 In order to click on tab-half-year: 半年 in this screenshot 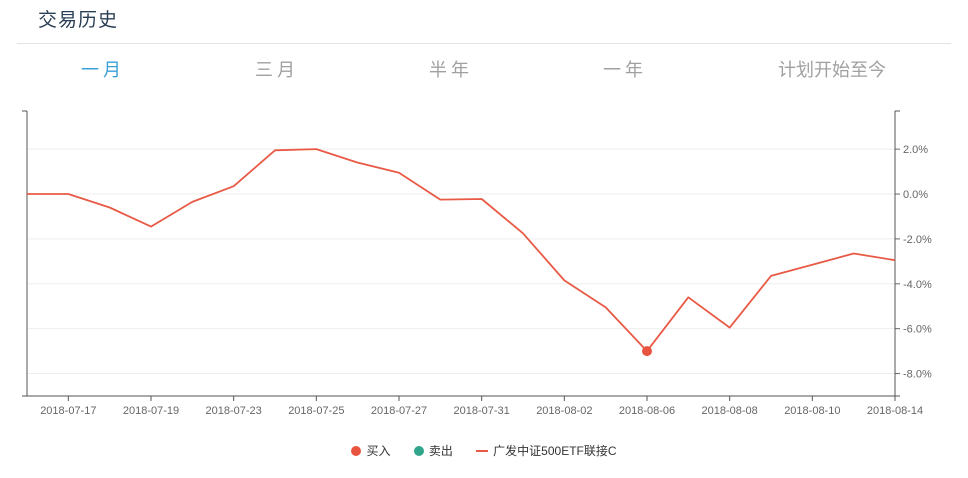, I will do `click(451, 70)`.